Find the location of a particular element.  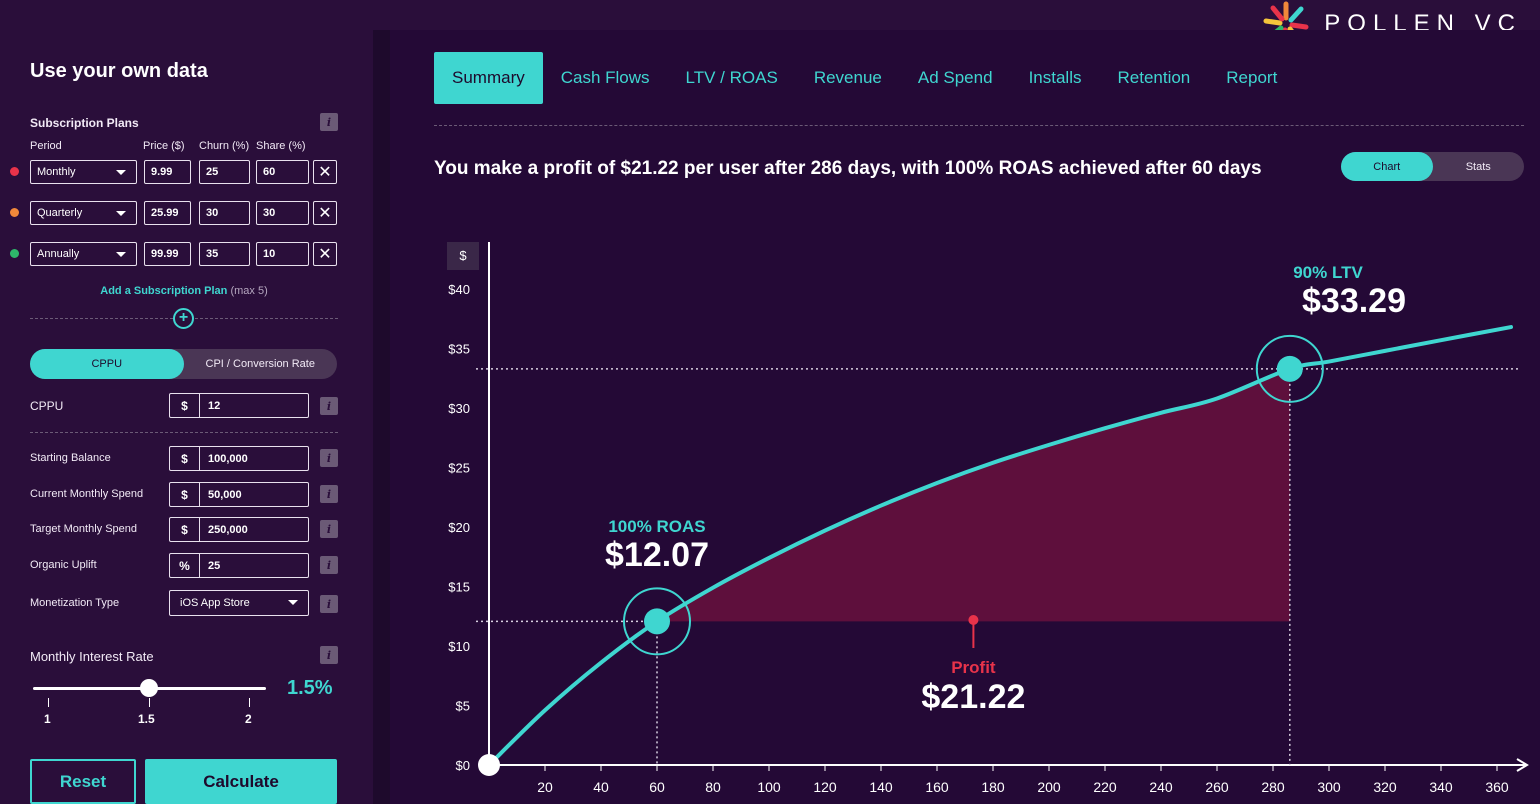

reset-button: Reset is located at coordinates (83, 781).